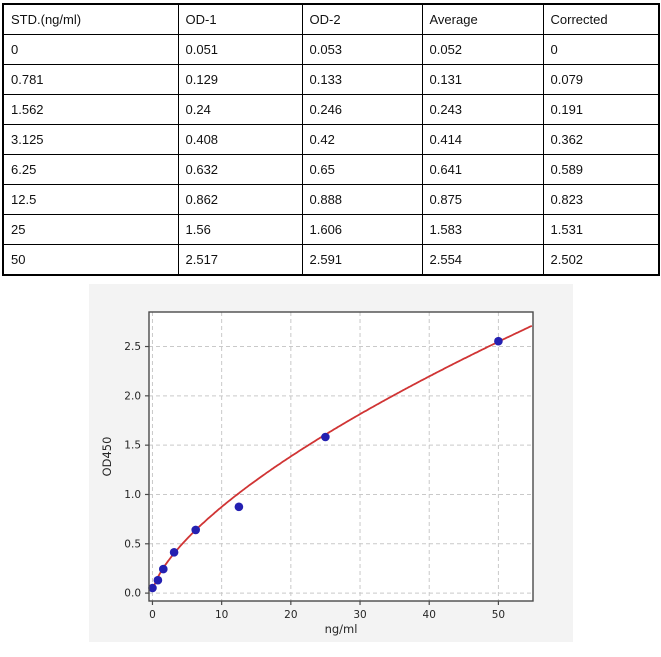 The height and width of the screenshot is (657, 661). What do you see at coordinates (221, 615) in the screenshot?
I see `x-tick-label: 10` at bounding box center [221, 615].